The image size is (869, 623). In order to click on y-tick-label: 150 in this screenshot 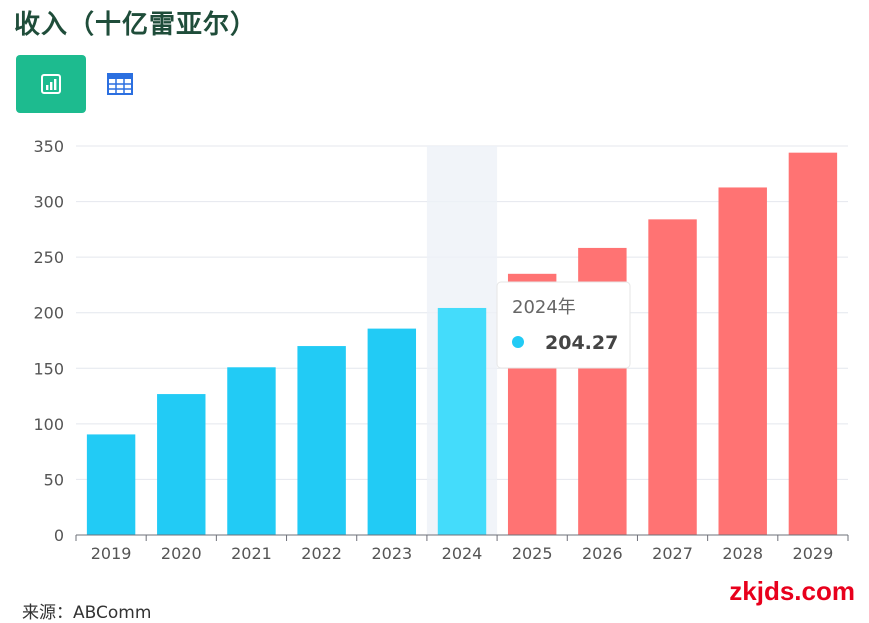, I will do `click(48, 368)`.